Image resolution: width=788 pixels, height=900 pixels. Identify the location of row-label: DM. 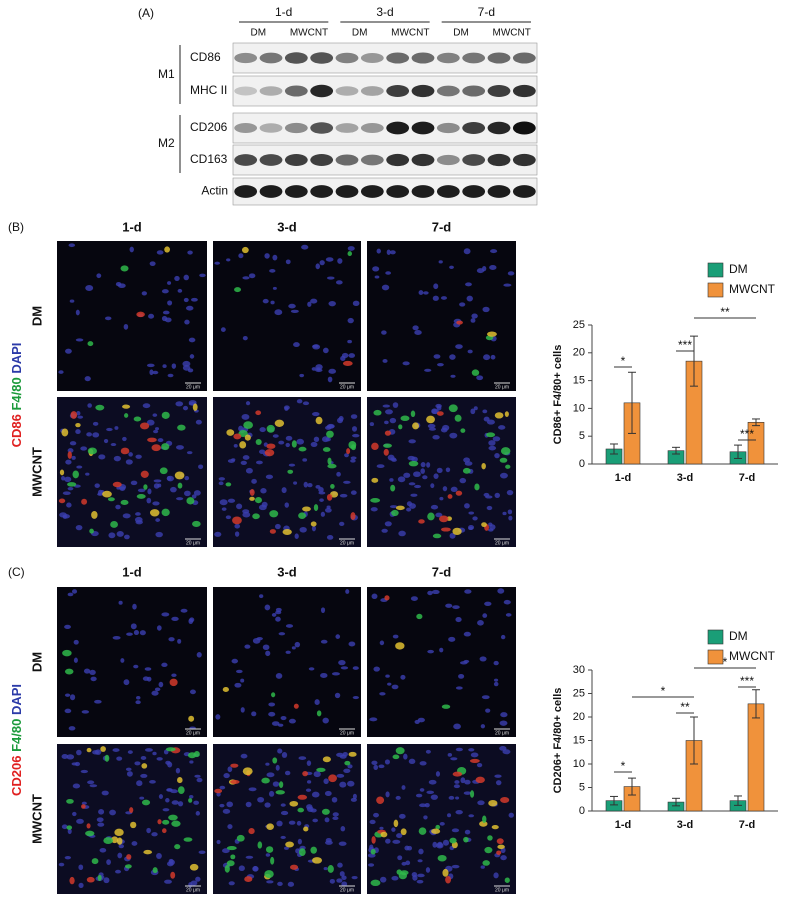
(36, 662).